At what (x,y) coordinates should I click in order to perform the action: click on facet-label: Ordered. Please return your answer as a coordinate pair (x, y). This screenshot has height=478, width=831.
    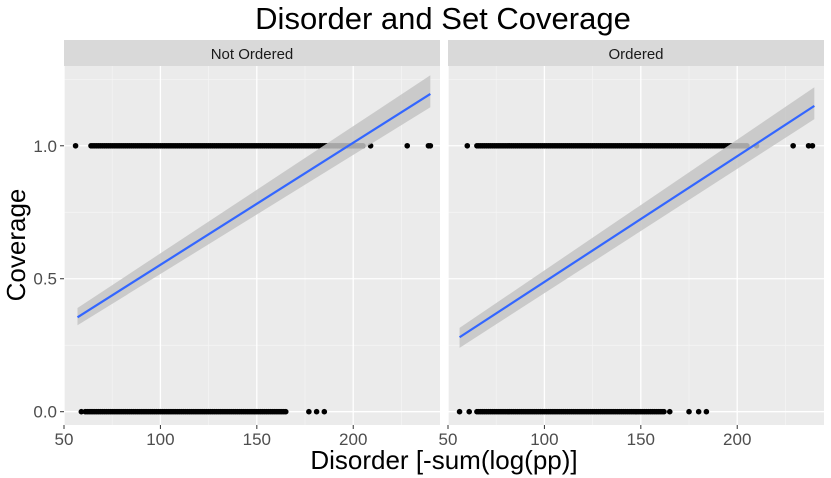
    Looking at the image, I should click on (635, 54).